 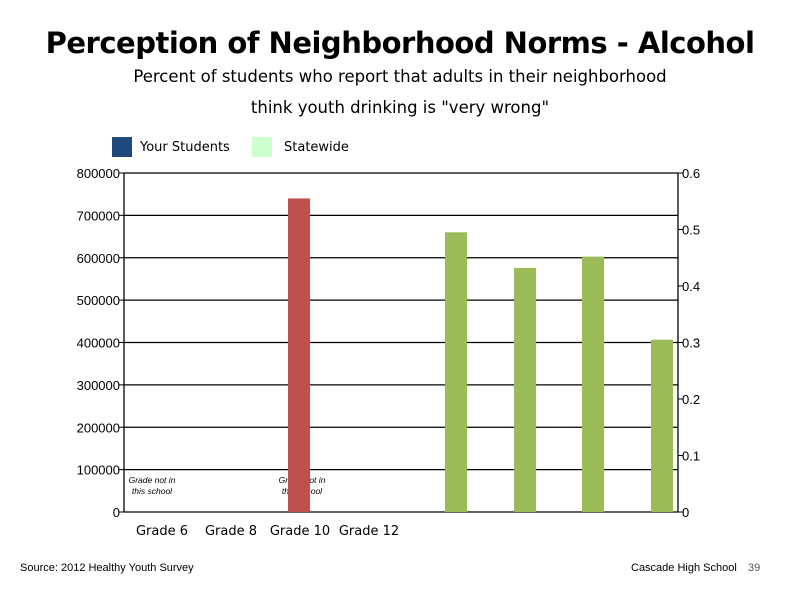 What do you see at coordinates (98, 215) in the screenshot?
I see `y-left-tick-label: 700000` at bounding box center [98, 215].